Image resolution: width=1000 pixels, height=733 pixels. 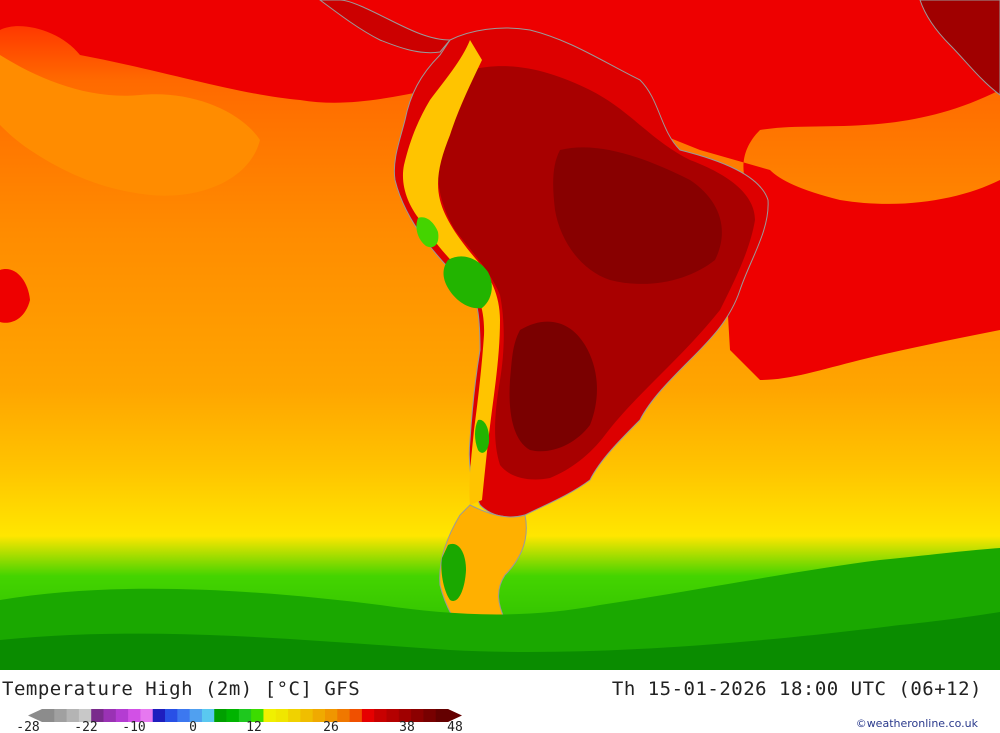 I want to click on map-title: Temperature High (2m) [°C] GFS, so click(x=181, y=689).